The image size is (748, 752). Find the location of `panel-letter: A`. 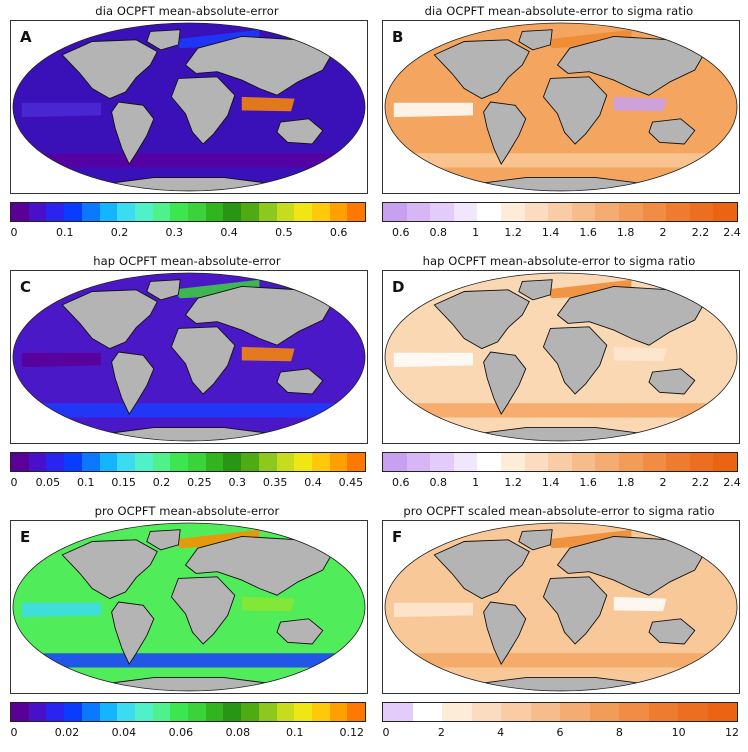

panel-letter: A is located at coordinates (26, 37).